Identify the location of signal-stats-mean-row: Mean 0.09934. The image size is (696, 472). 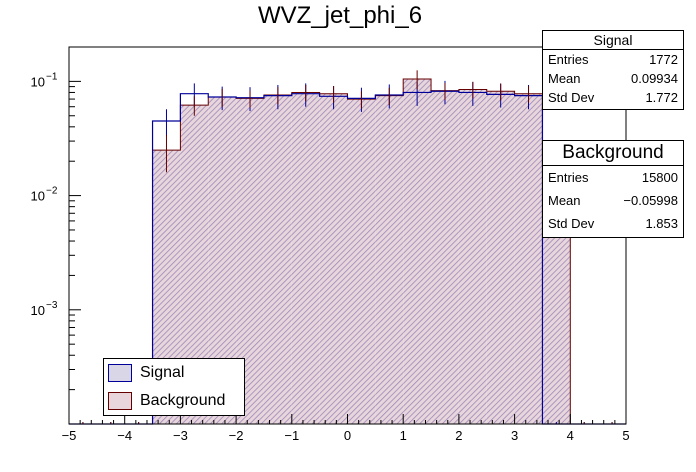
(613, 78).